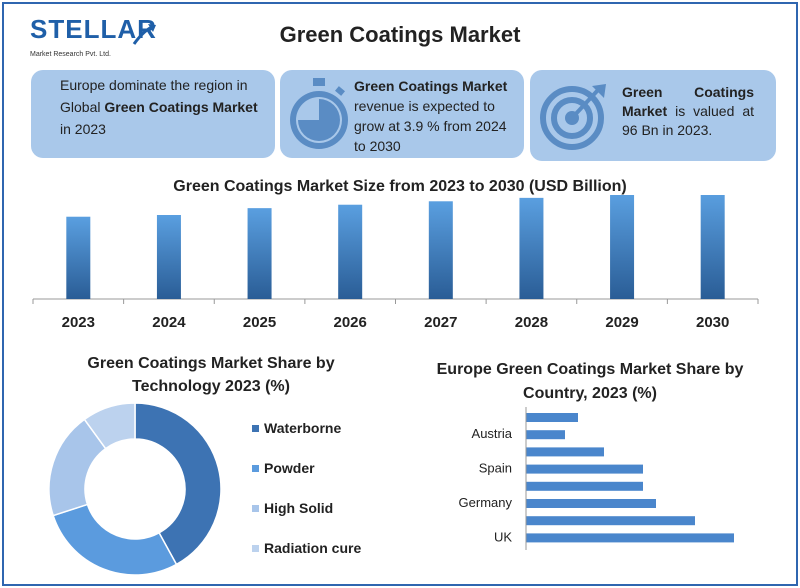 The width and height of the screenshot is (800, 588). I want to click on technology-legend: Waterborne Powder High Solid Radiation cure, so click(306, 500).